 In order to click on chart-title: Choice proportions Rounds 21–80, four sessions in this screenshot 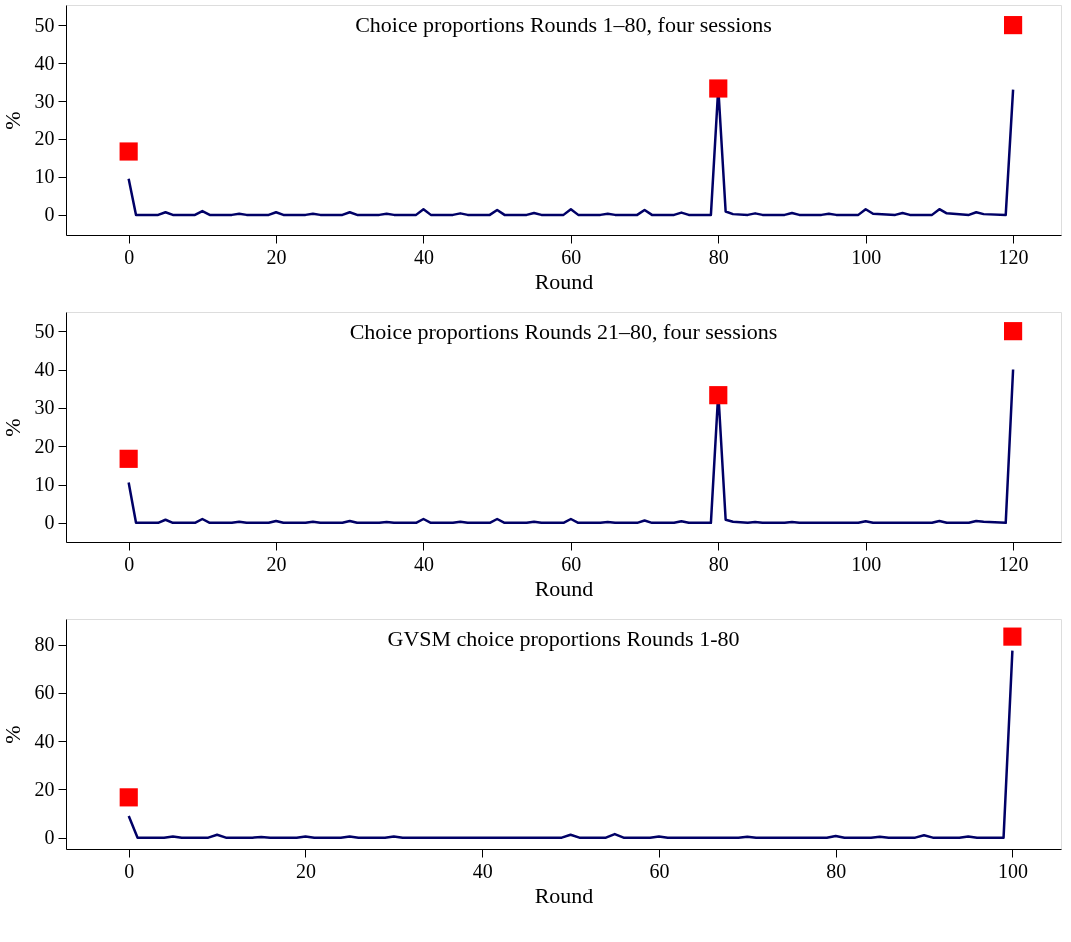, I will do `click(563, 331)`.